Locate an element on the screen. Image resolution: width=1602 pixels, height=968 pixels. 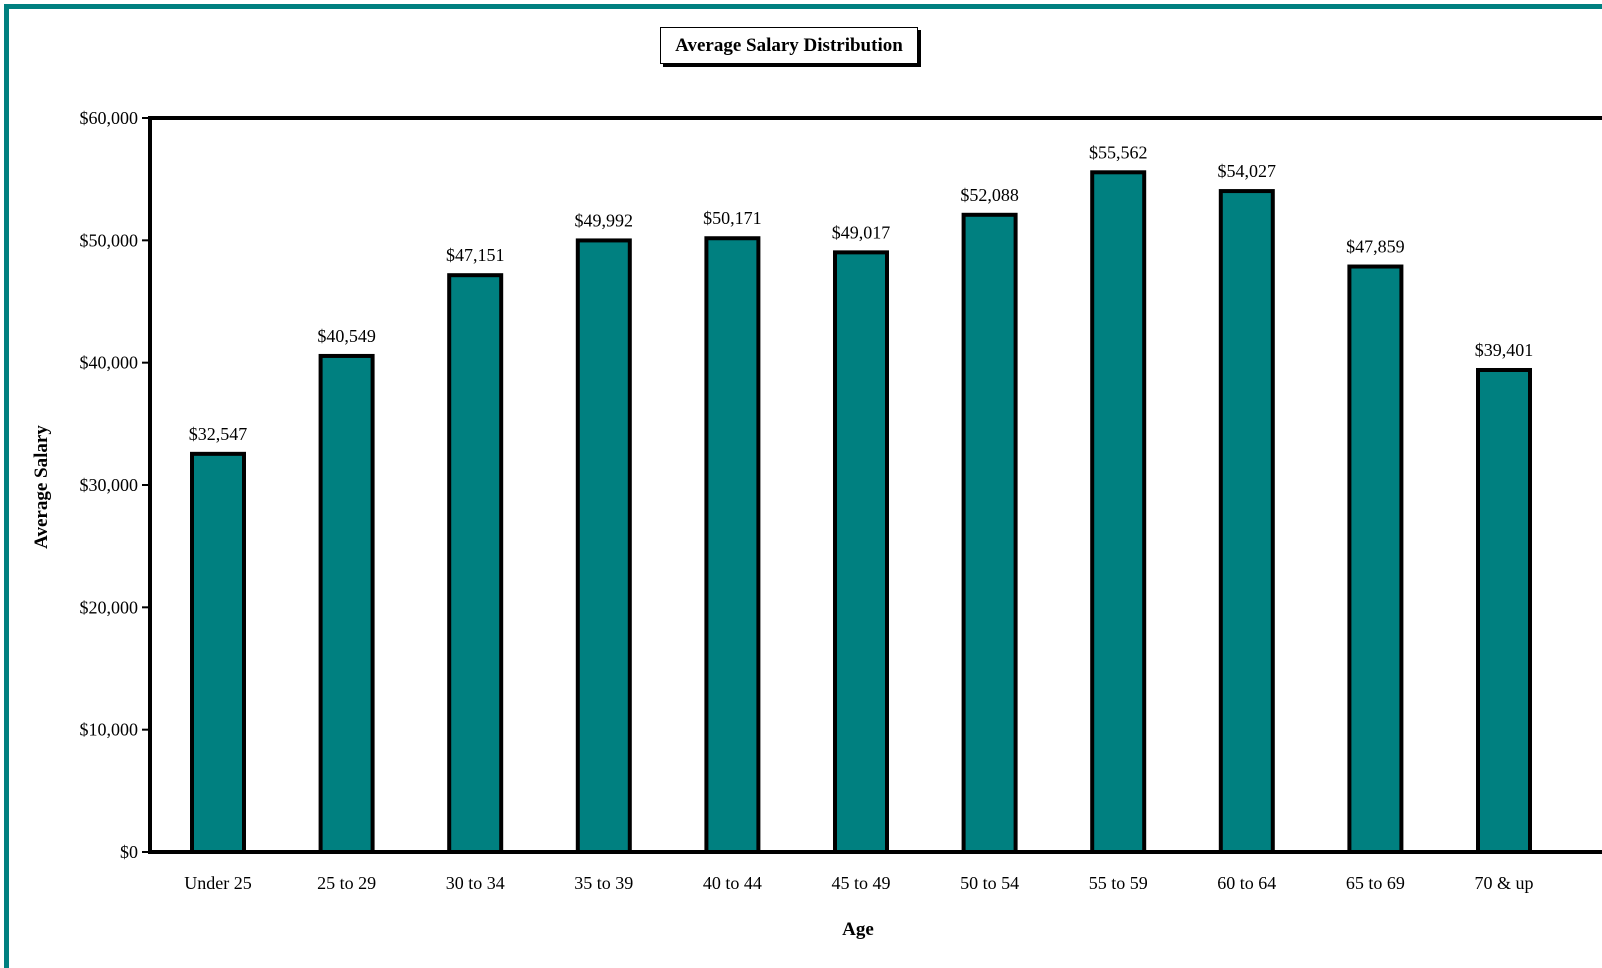
y-tick-label: $0 is located at coordinates (129, 852).